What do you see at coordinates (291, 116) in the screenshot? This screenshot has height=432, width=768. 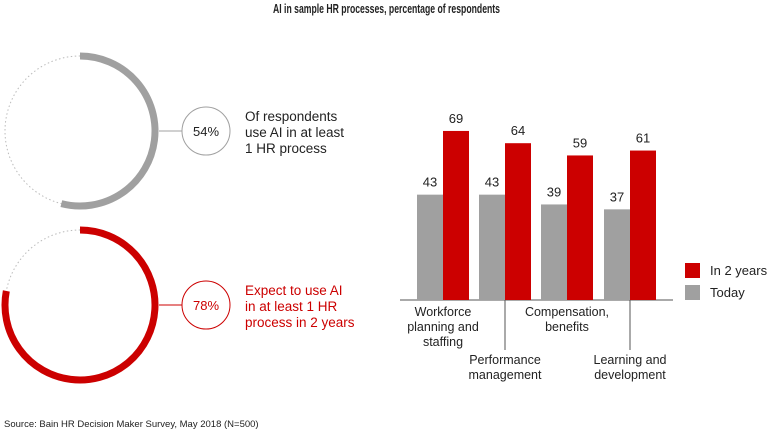 I see `stat-description-line: Of respondents` at bounding box center [291, 116].